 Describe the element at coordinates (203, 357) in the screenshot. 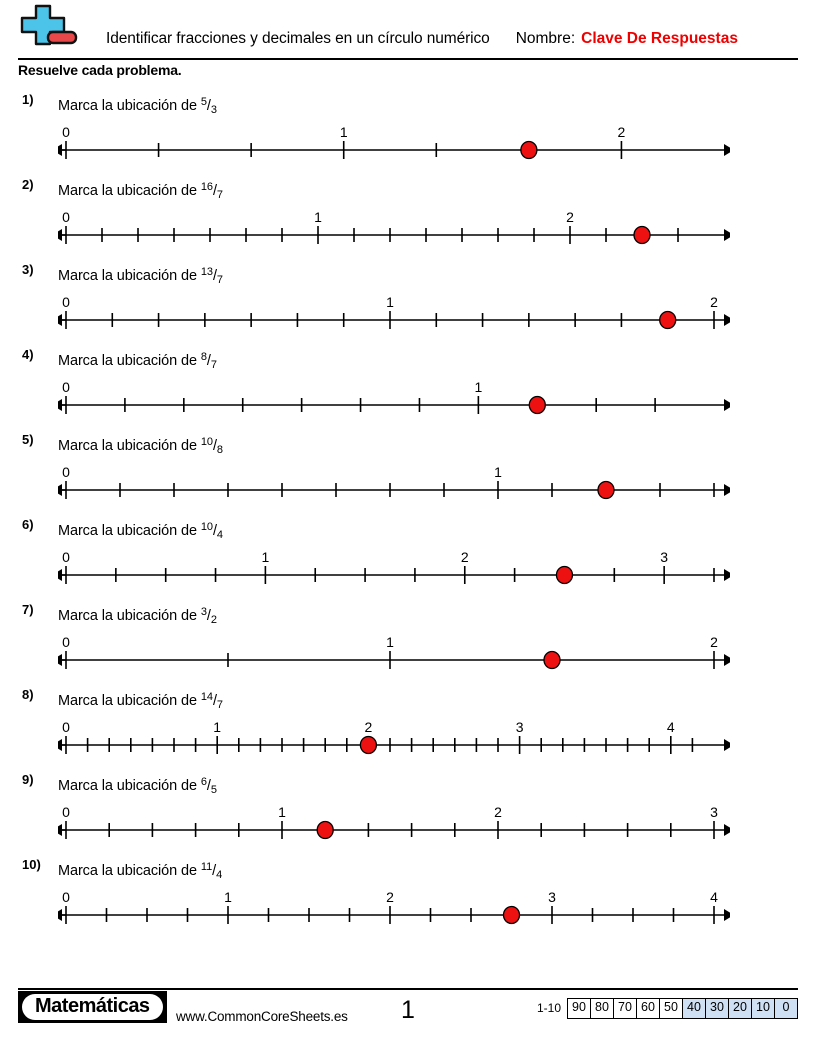

I see `fraction-numerator: 8` at that location.